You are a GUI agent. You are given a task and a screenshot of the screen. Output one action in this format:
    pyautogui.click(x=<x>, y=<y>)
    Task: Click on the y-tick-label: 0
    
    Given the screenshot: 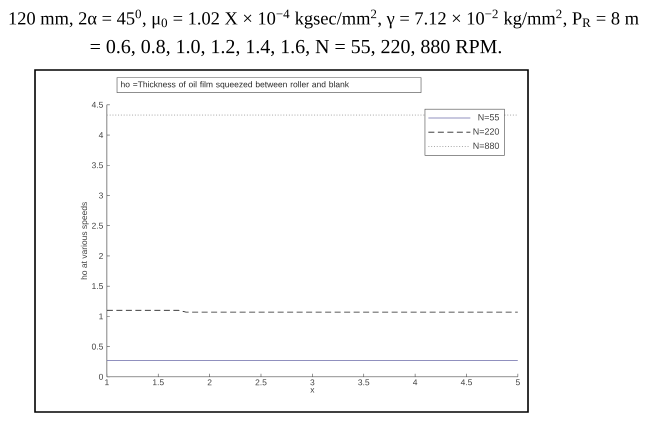 What is the action you would take?
    pyautogui.click(x=101, y=377)
    